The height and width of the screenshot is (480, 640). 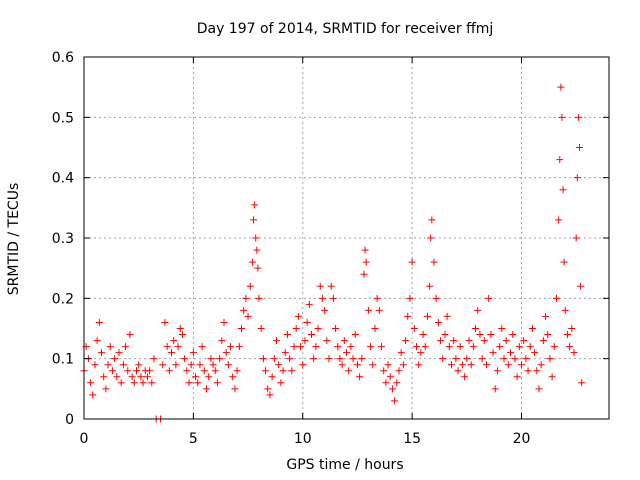 I want to click on x-tick-label: 0, so click(x=84, y=439).